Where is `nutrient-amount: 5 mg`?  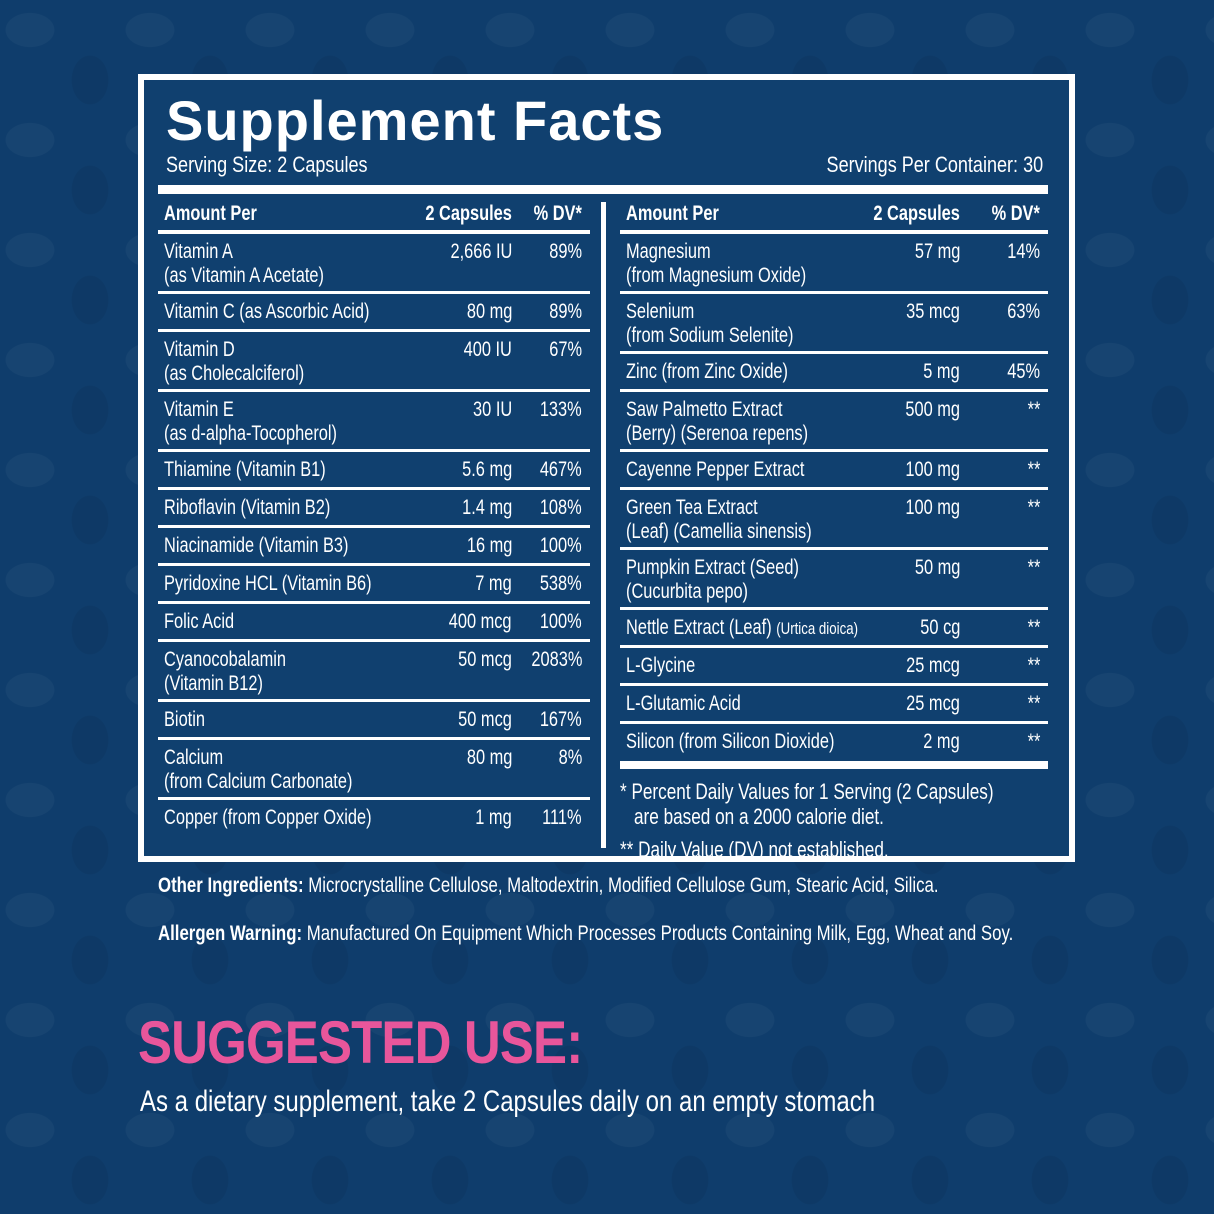
nutrient-amount: 5 mg is located at coordinates (941, 371).